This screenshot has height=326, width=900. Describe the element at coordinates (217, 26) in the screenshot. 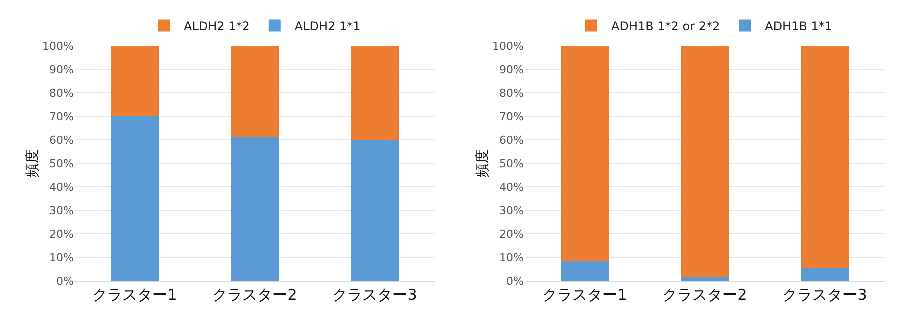

I see `legend-label: ALDH2 1*2` at that location.